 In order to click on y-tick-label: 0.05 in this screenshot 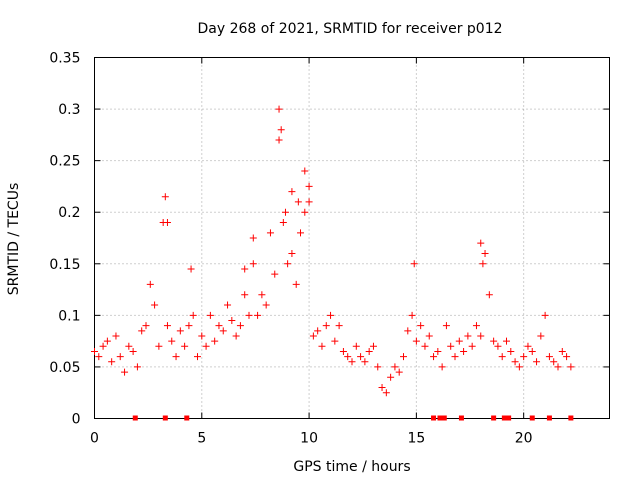, I will do `click(64, 368)`.